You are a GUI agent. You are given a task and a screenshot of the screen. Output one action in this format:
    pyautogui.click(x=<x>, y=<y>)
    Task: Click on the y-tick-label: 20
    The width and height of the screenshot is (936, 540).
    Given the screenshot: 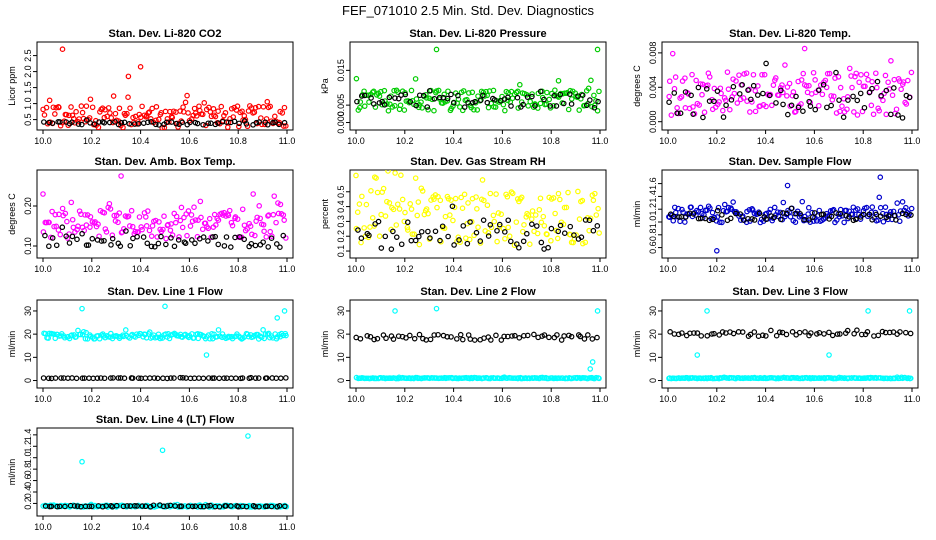 What is the action you would take?
    pyautogui.click(x=653, y=334)
    